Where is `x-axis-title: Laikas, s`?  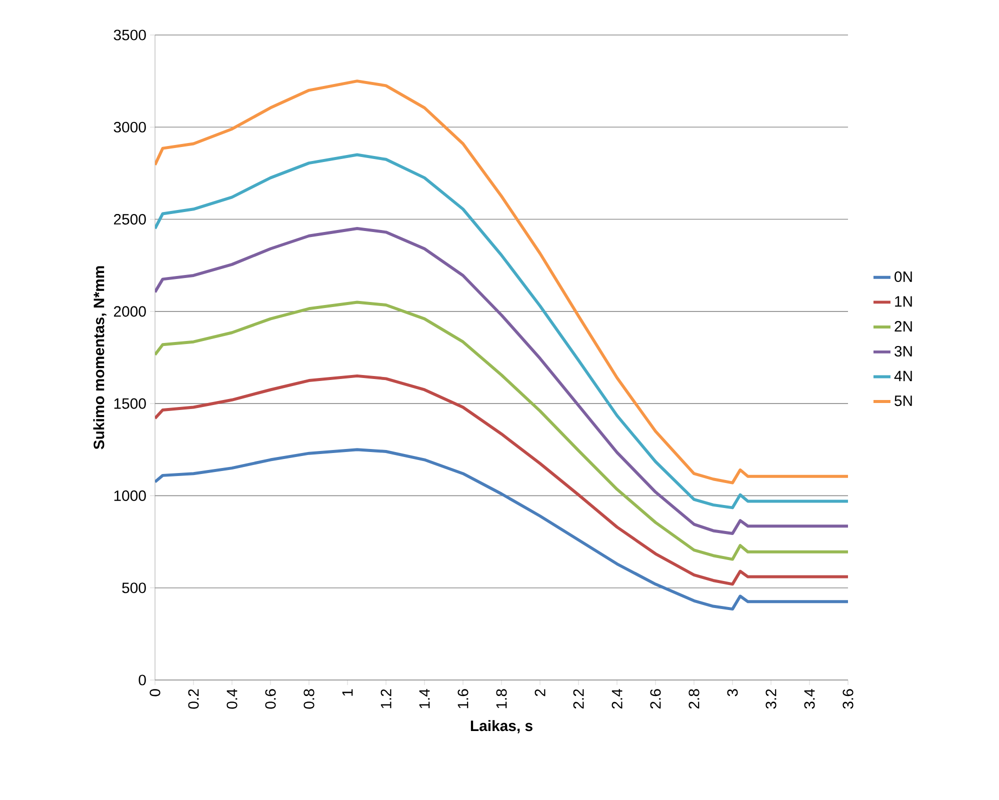 x-axis-title: Laikas, s is located at coordinates (501, 727).